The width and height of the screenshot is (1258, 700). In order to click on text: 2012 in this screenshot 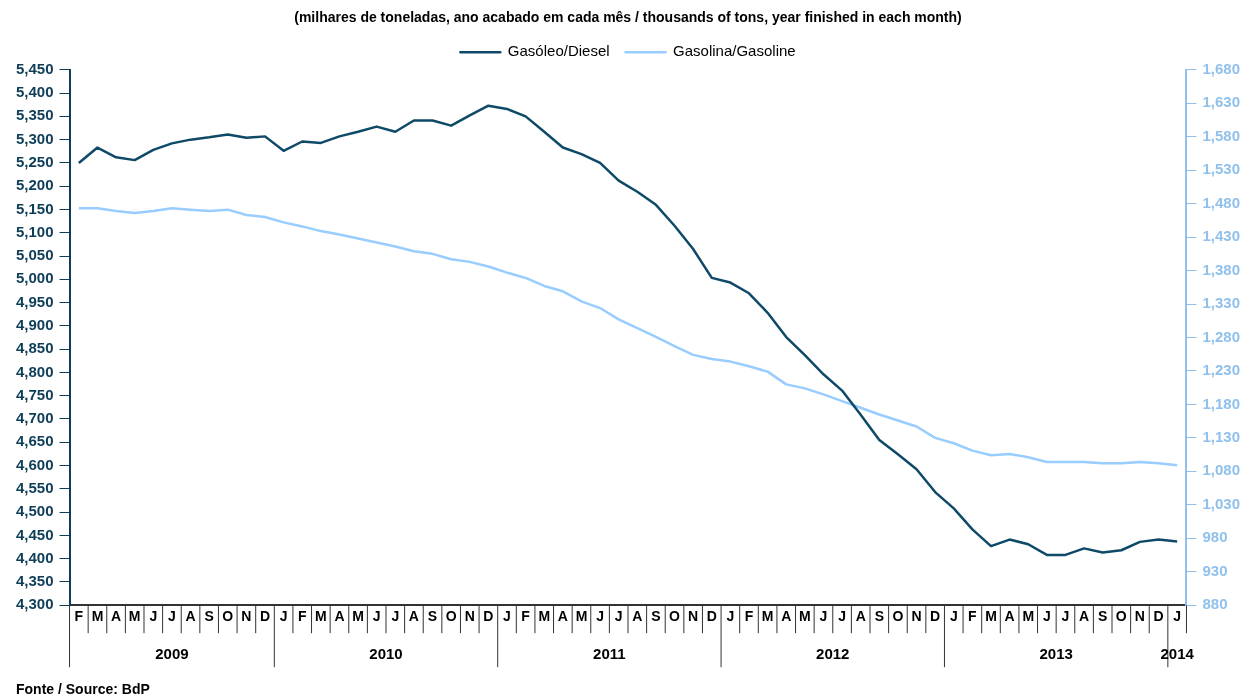, I will do `click(833, 654)`.